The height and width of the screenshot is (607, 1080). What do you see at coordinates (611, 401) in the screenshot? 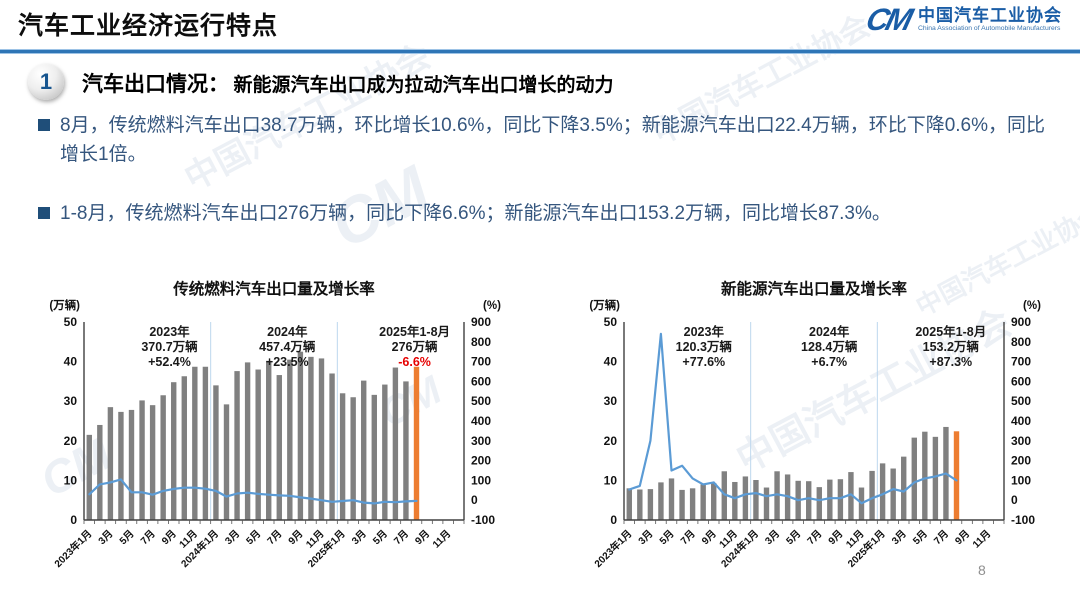
I see `svg-text: 30` at bounding box center [611, 401].